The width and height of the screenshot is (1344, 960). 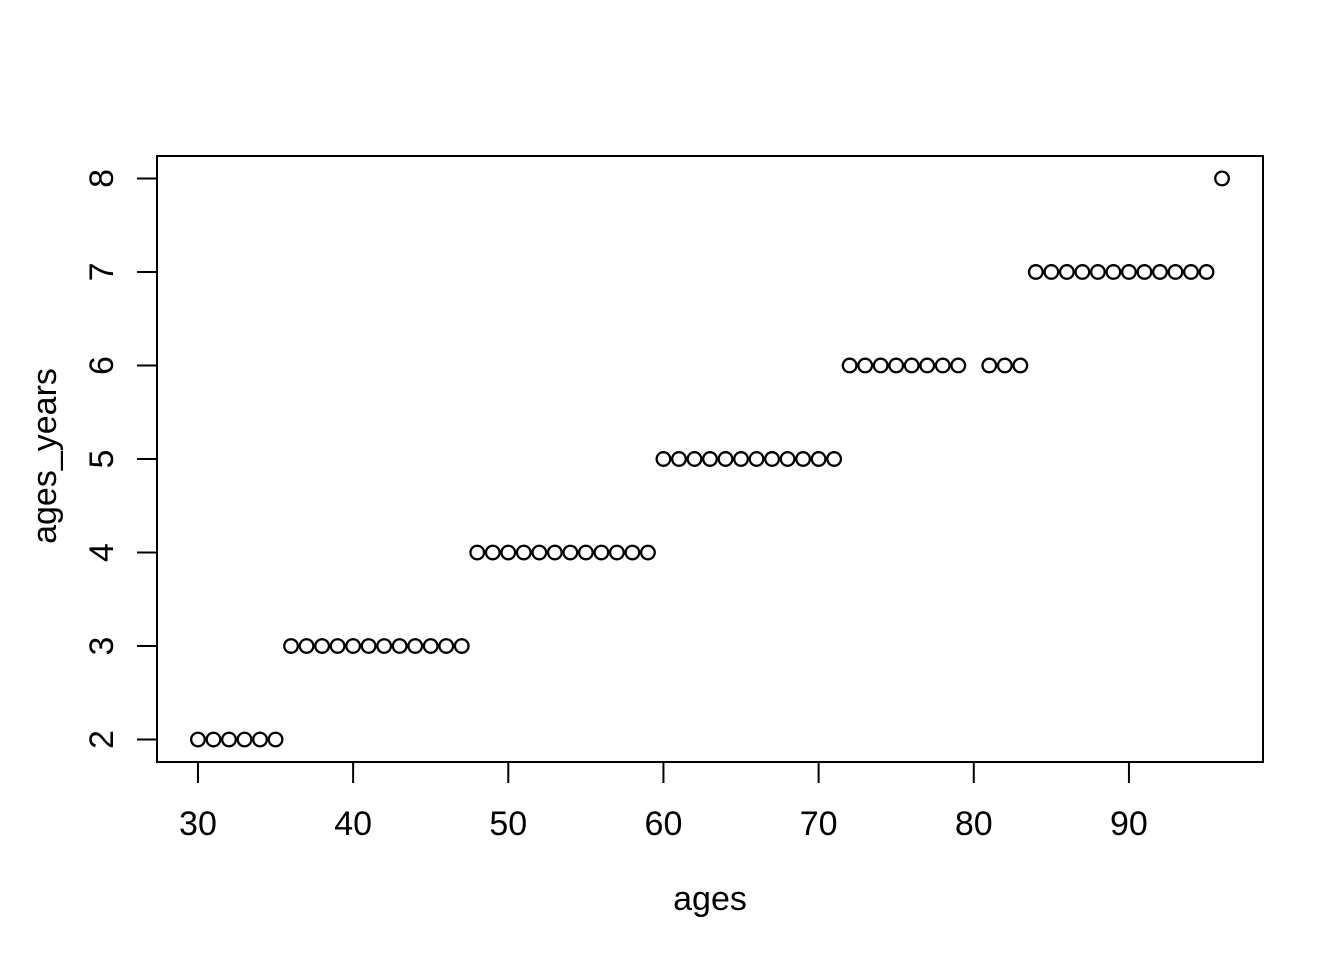 What do you see at coordinates (102, 178) in the screenshot?
I see `y-tick-label: 8` at bounding box center [102, 178].